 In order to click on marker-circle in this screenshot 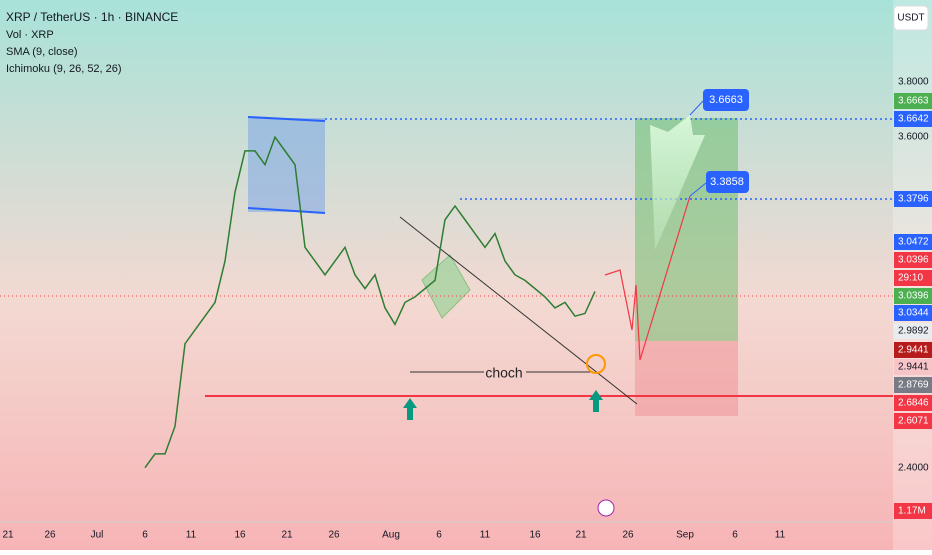, I will do `click(596, 364)`.